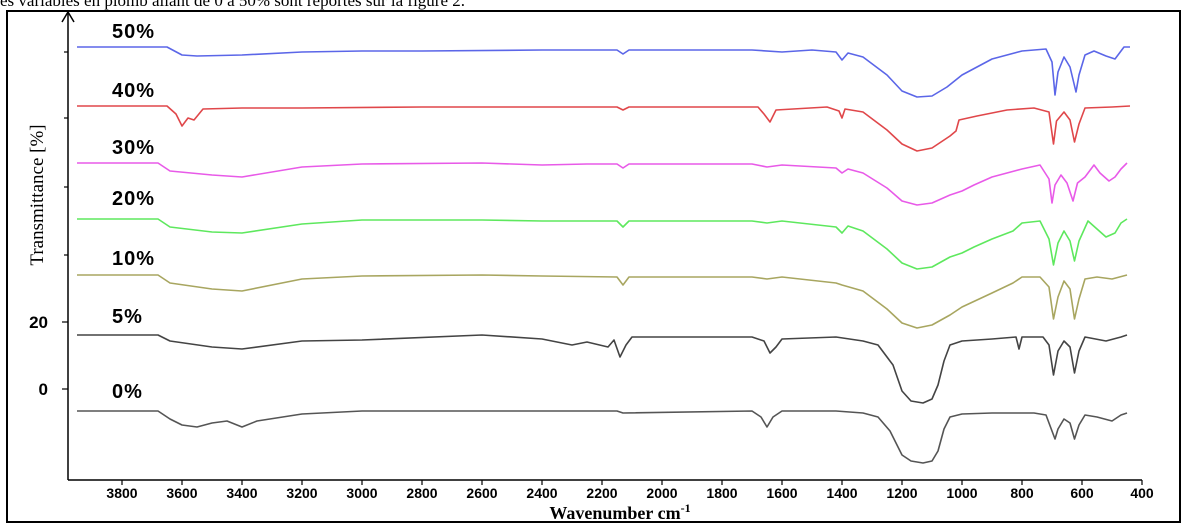  I want to click on series-label-30pct: 30%, so click(133, 148).